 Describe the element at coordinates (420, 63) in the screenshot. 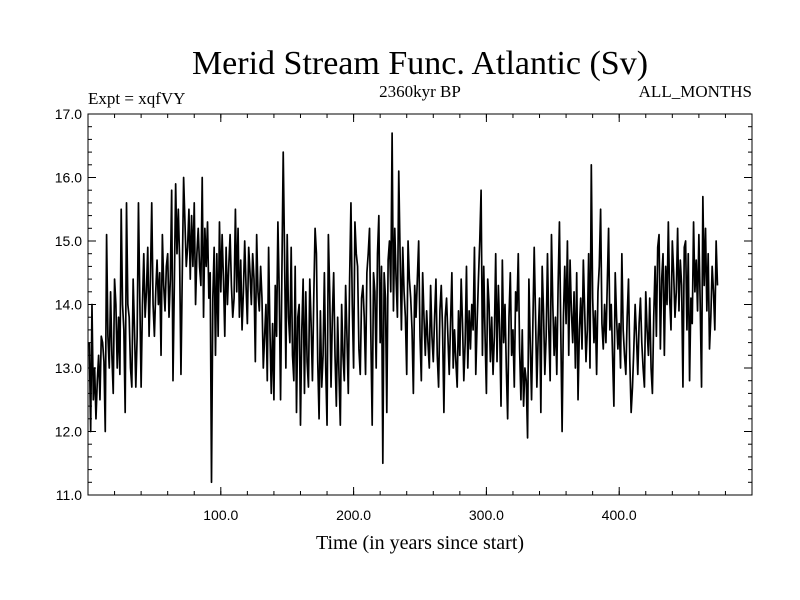

I see `chart-title: Merid Stream Func. Atlantic (Sv)` at that location.